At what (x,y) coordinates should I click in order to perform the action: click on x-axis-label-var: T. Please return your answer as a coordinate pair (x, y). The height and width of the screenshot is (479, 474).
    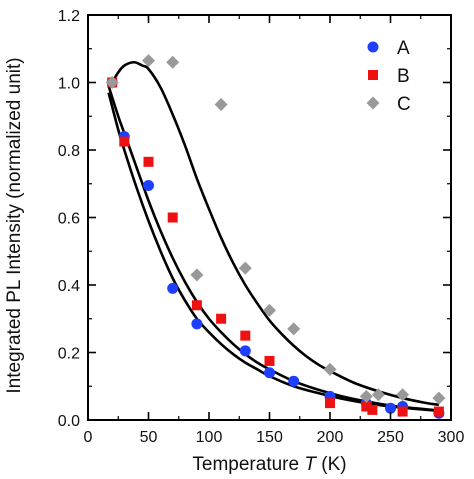
    Looking at the image, I should click on (310, 464).